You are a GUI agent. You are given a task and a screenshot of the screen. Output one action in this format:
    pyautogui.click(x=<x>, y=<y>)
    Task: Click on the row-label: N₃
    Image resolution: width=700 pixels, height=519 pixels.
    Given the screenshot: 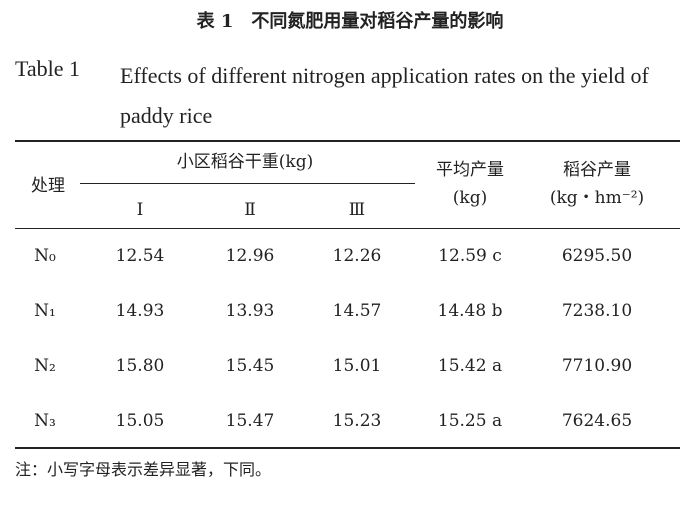 What is the action you would take?
    pyautogui.click(x=45, y=421)
    